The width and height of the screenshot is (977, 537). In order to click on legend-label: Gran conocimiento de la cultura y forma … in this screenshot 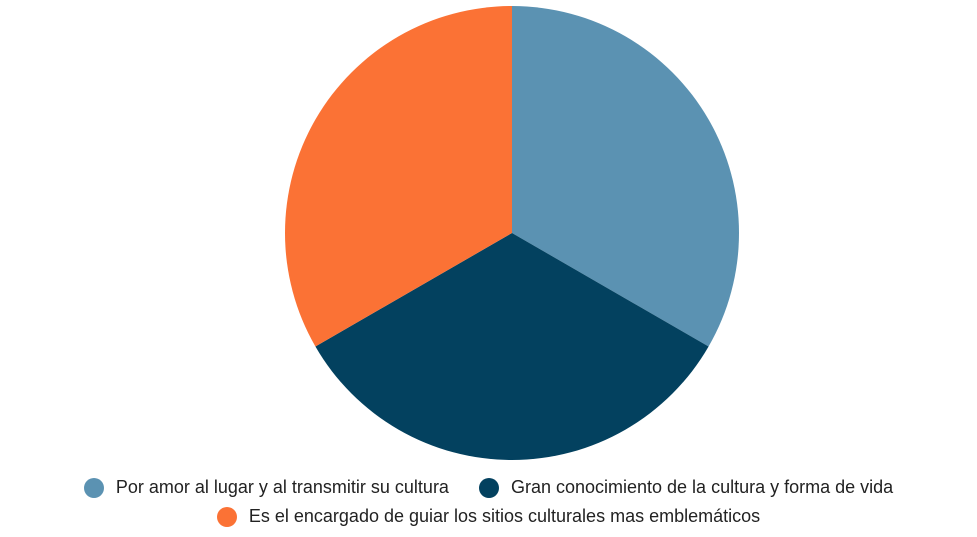, I will do `click(702, 487)`.